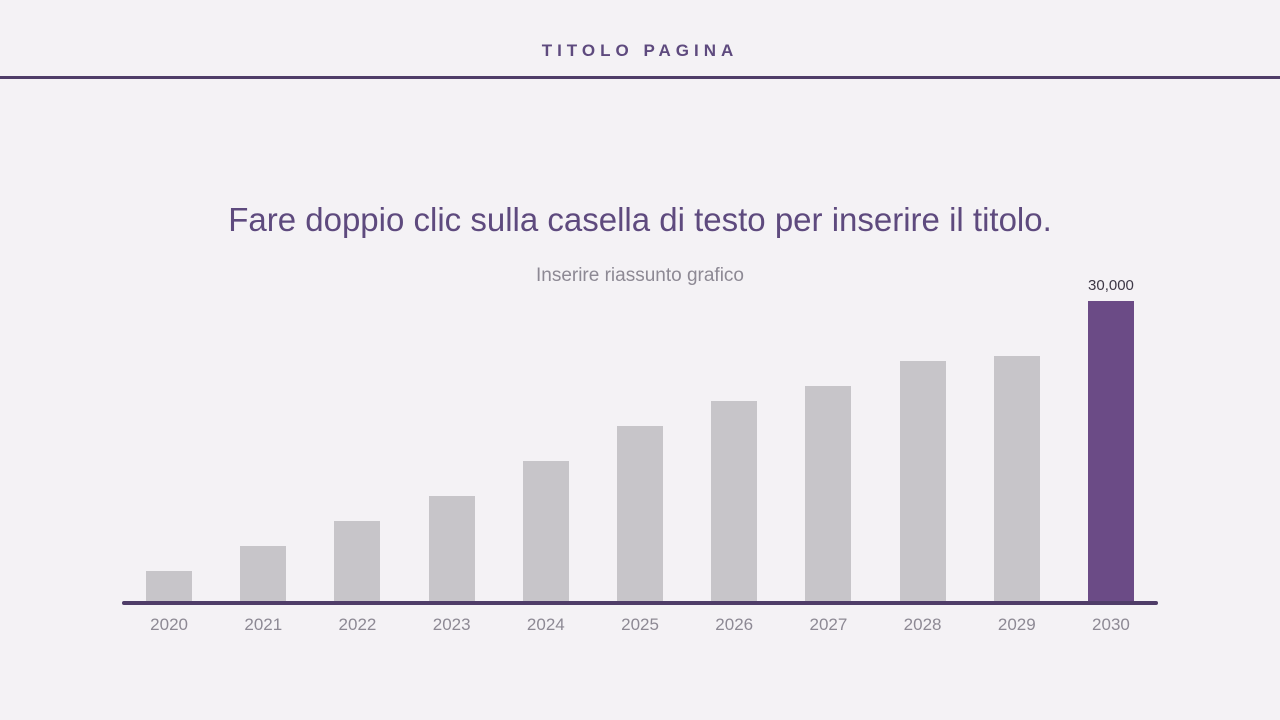 The image size is (1280, 720). Describe the element at coordinates (451, 624) in the screenshot. I see `x-axis-label: 2023` at that location.